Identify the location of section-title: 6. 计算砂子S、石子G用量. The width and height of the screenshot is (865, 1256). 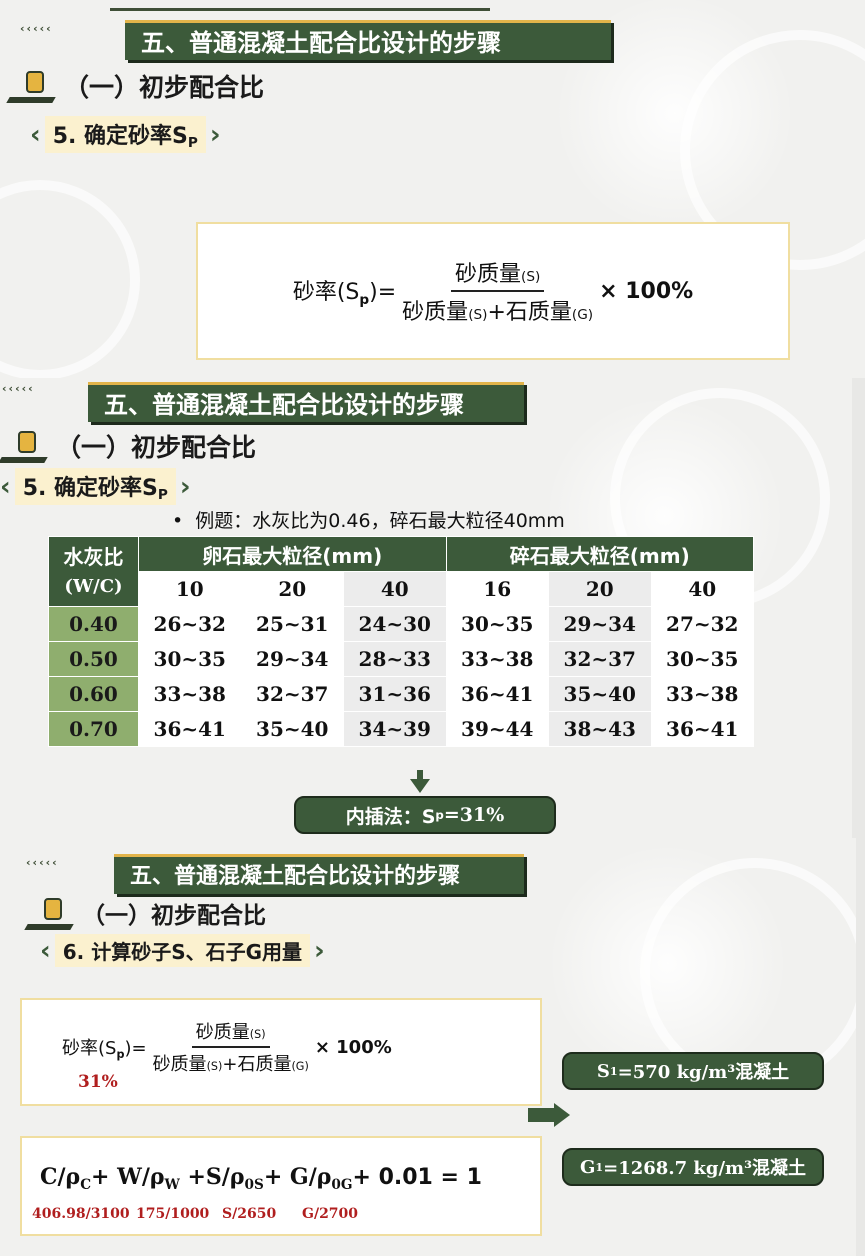
(182, 950).